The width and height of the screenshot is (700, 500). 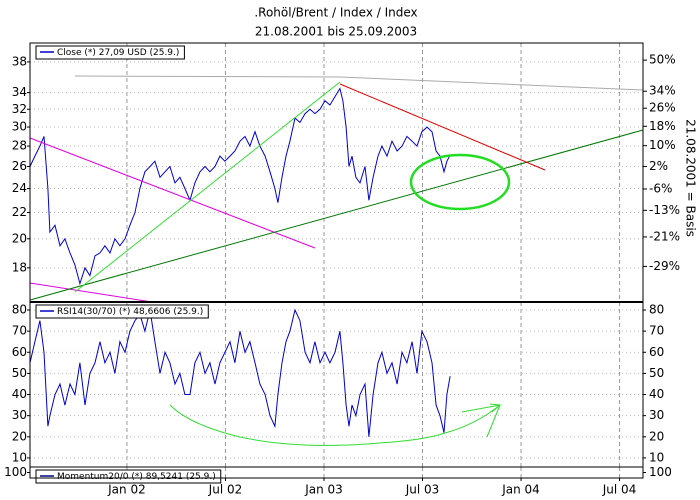 I want to click on y2-tick-label: 80, so click(x=656, y=310).